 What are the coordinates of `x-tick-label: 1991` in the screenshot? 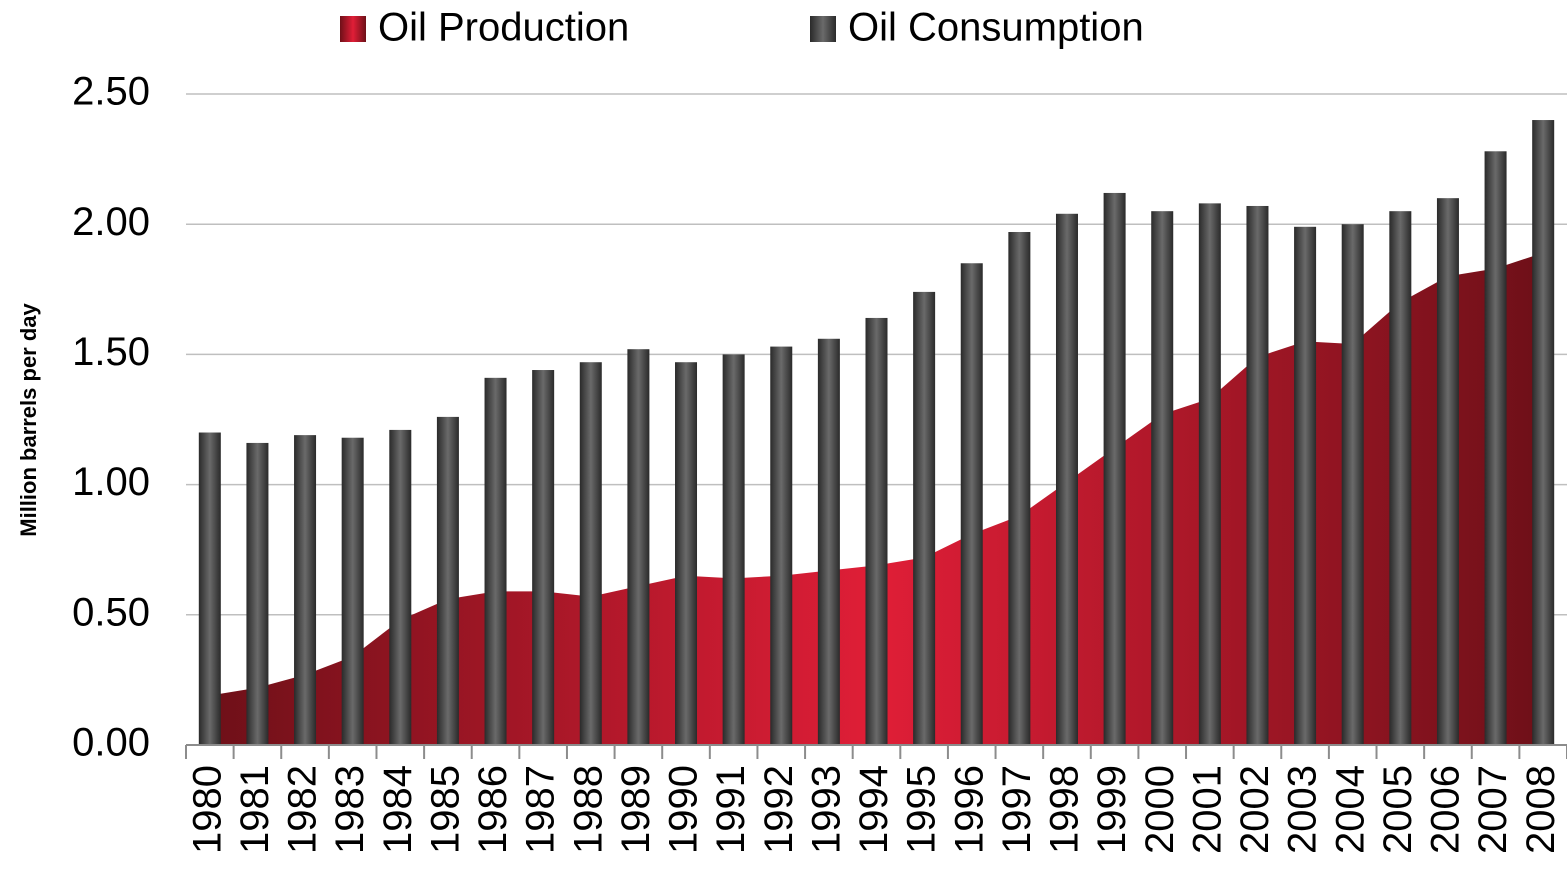 It's located at (731, 809).